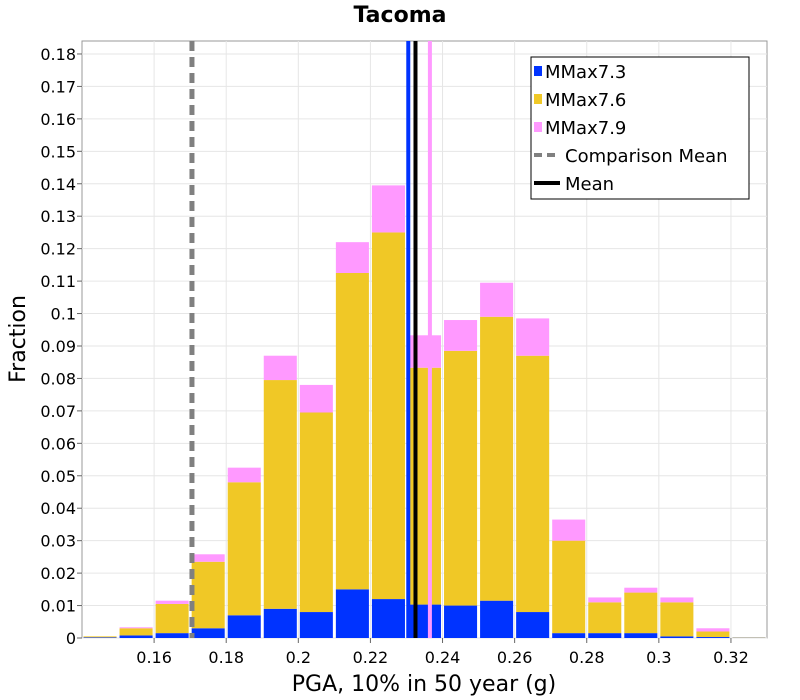 The image size is (800, 700). What do you see at coordinates (58, 346) in the screenshot?
I see `y-tick-label: 0.09` at bounding box center [58, 346].